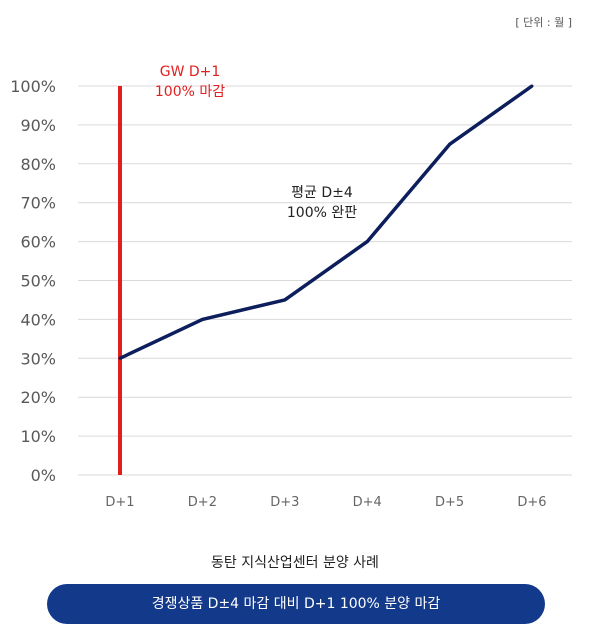 The width and height of the screenshot is (590, 624). I want to click on x-tick-label: D+1, so click(119, 502).